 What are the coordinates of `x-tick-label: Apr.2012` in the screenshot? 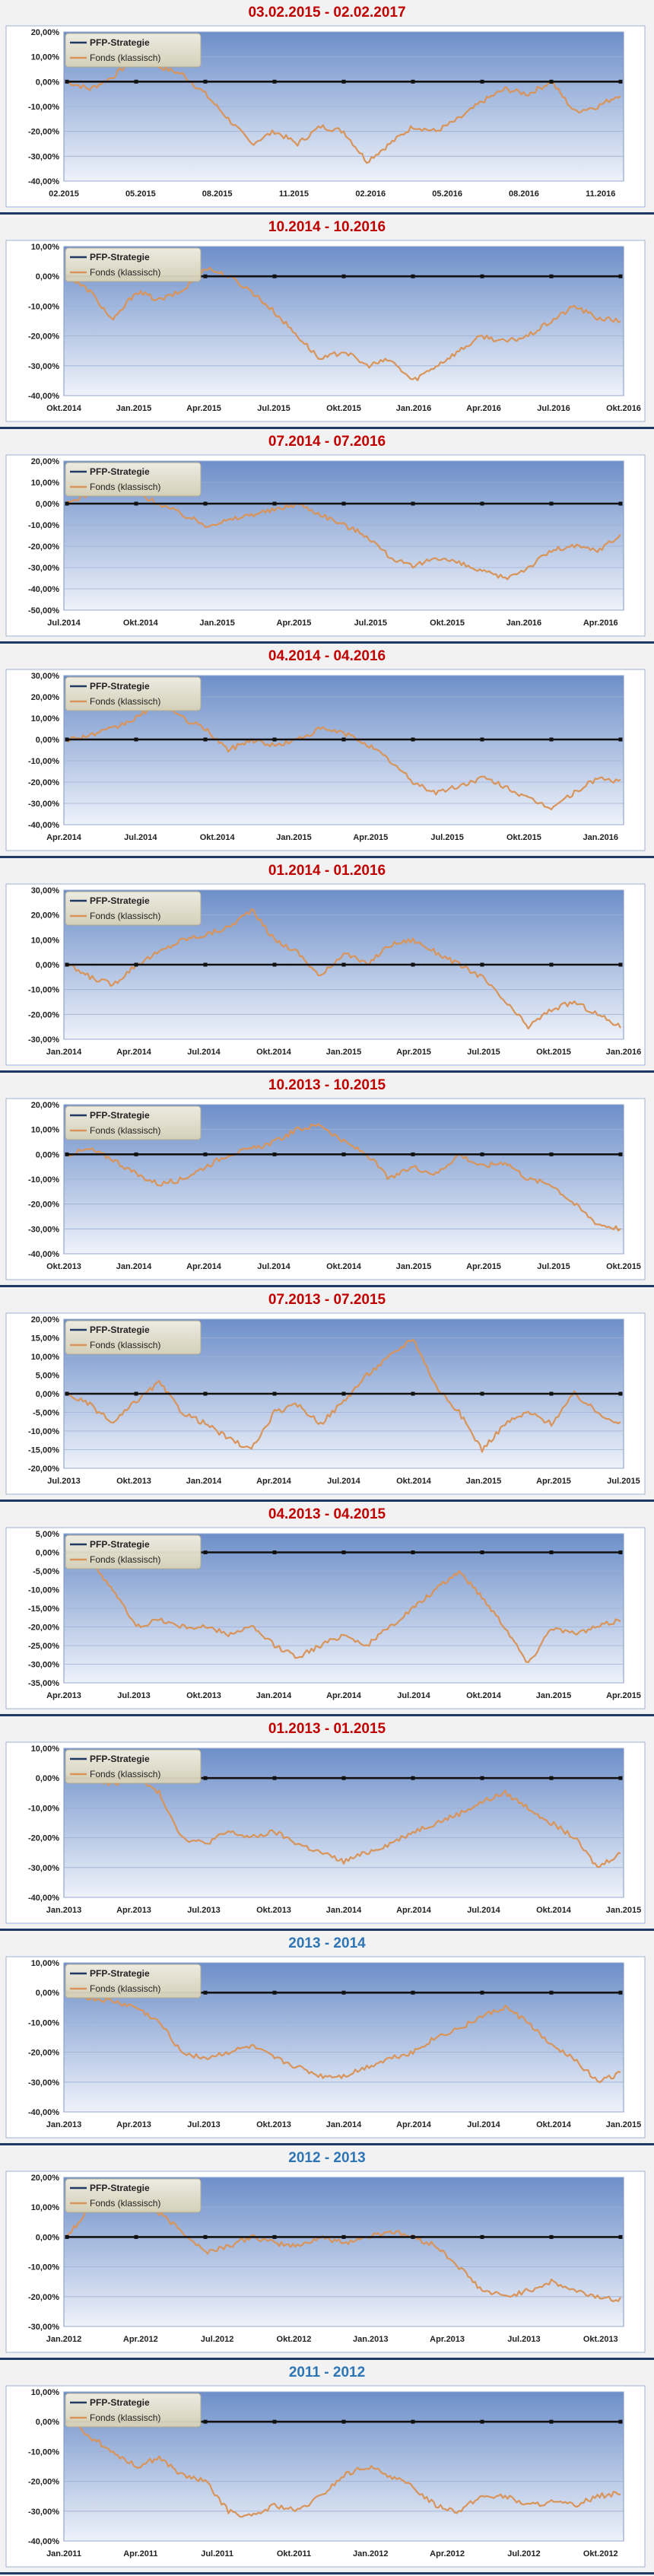 It's located at (140, 2339).